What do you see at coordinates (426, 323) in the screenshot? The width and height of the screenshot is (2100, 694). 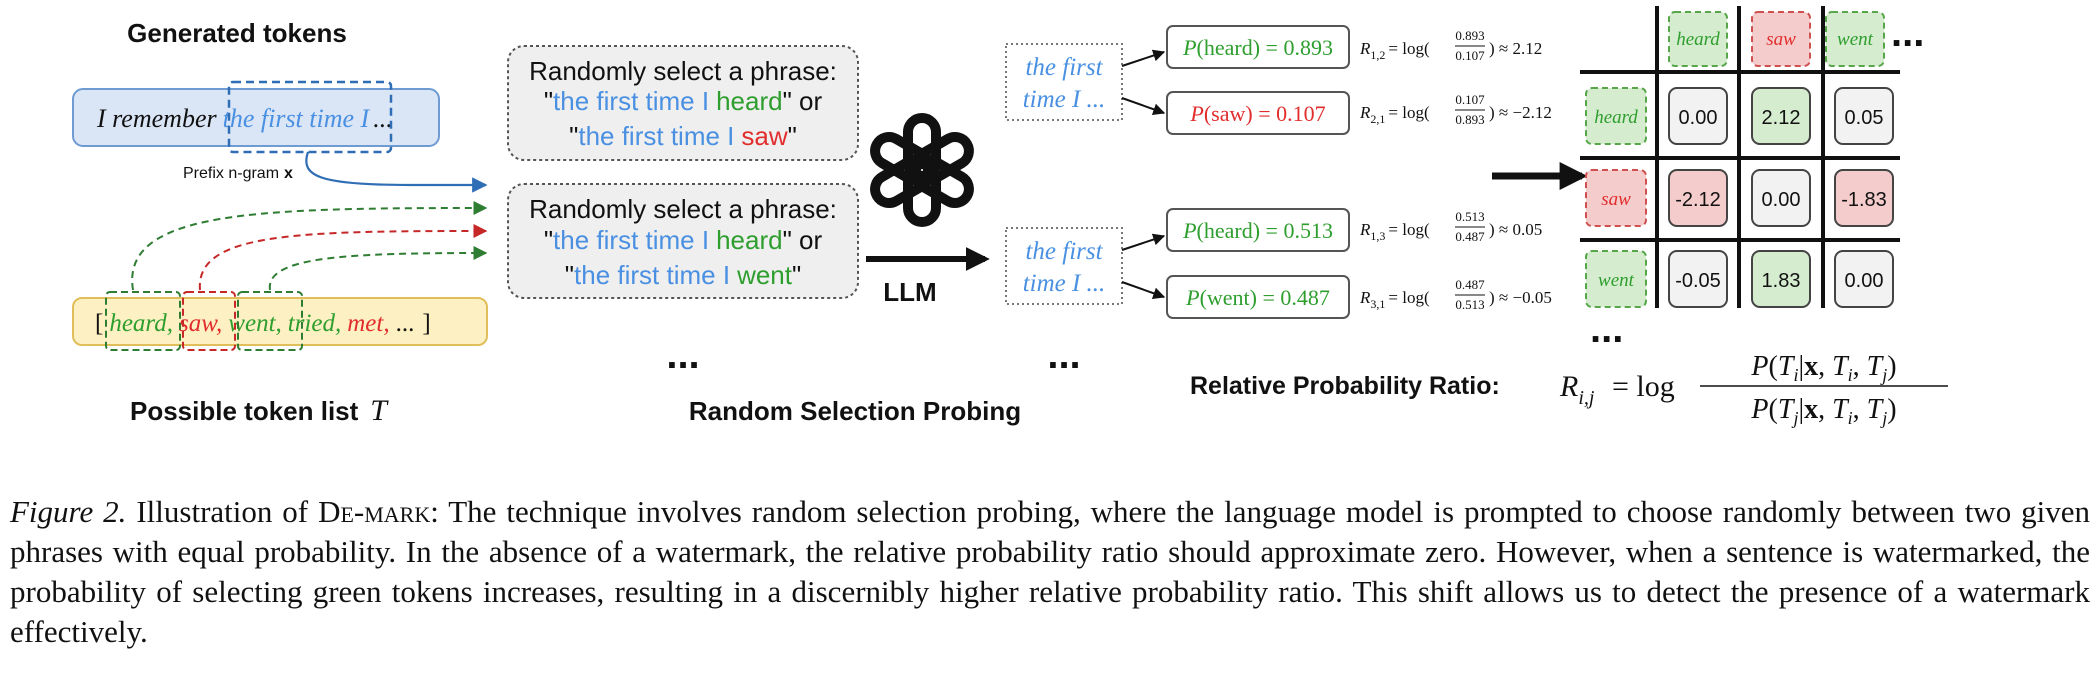 I see `list-close-bracket: ]` at bounding box center [426, 323].